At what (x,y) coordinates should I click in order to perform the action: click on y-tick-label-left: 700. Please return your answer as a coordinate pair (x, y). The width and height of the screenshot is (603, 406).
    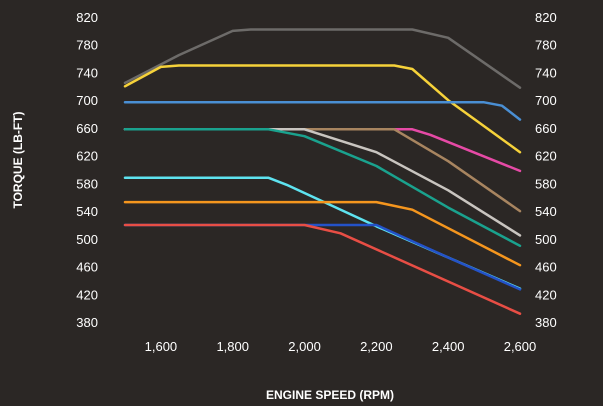
    Looking at the image, I should click on (87, 100).